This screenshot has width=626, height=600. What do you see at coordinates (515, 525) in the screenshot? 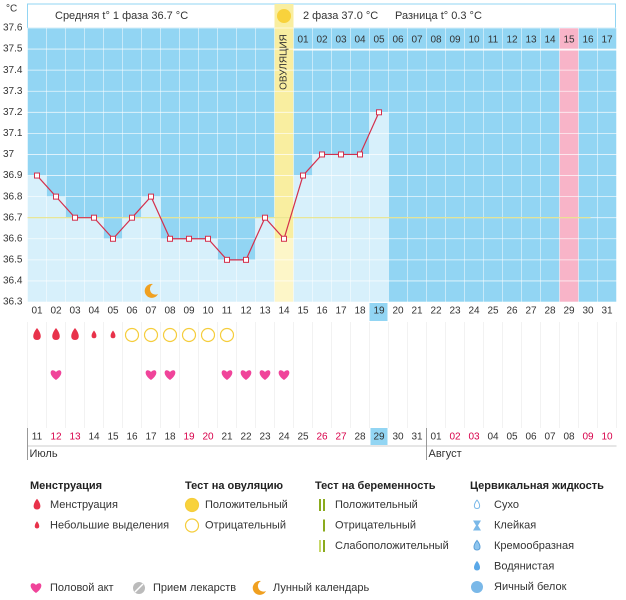
I see `legend-item: Клейкая` at bounding box center [515, 525].